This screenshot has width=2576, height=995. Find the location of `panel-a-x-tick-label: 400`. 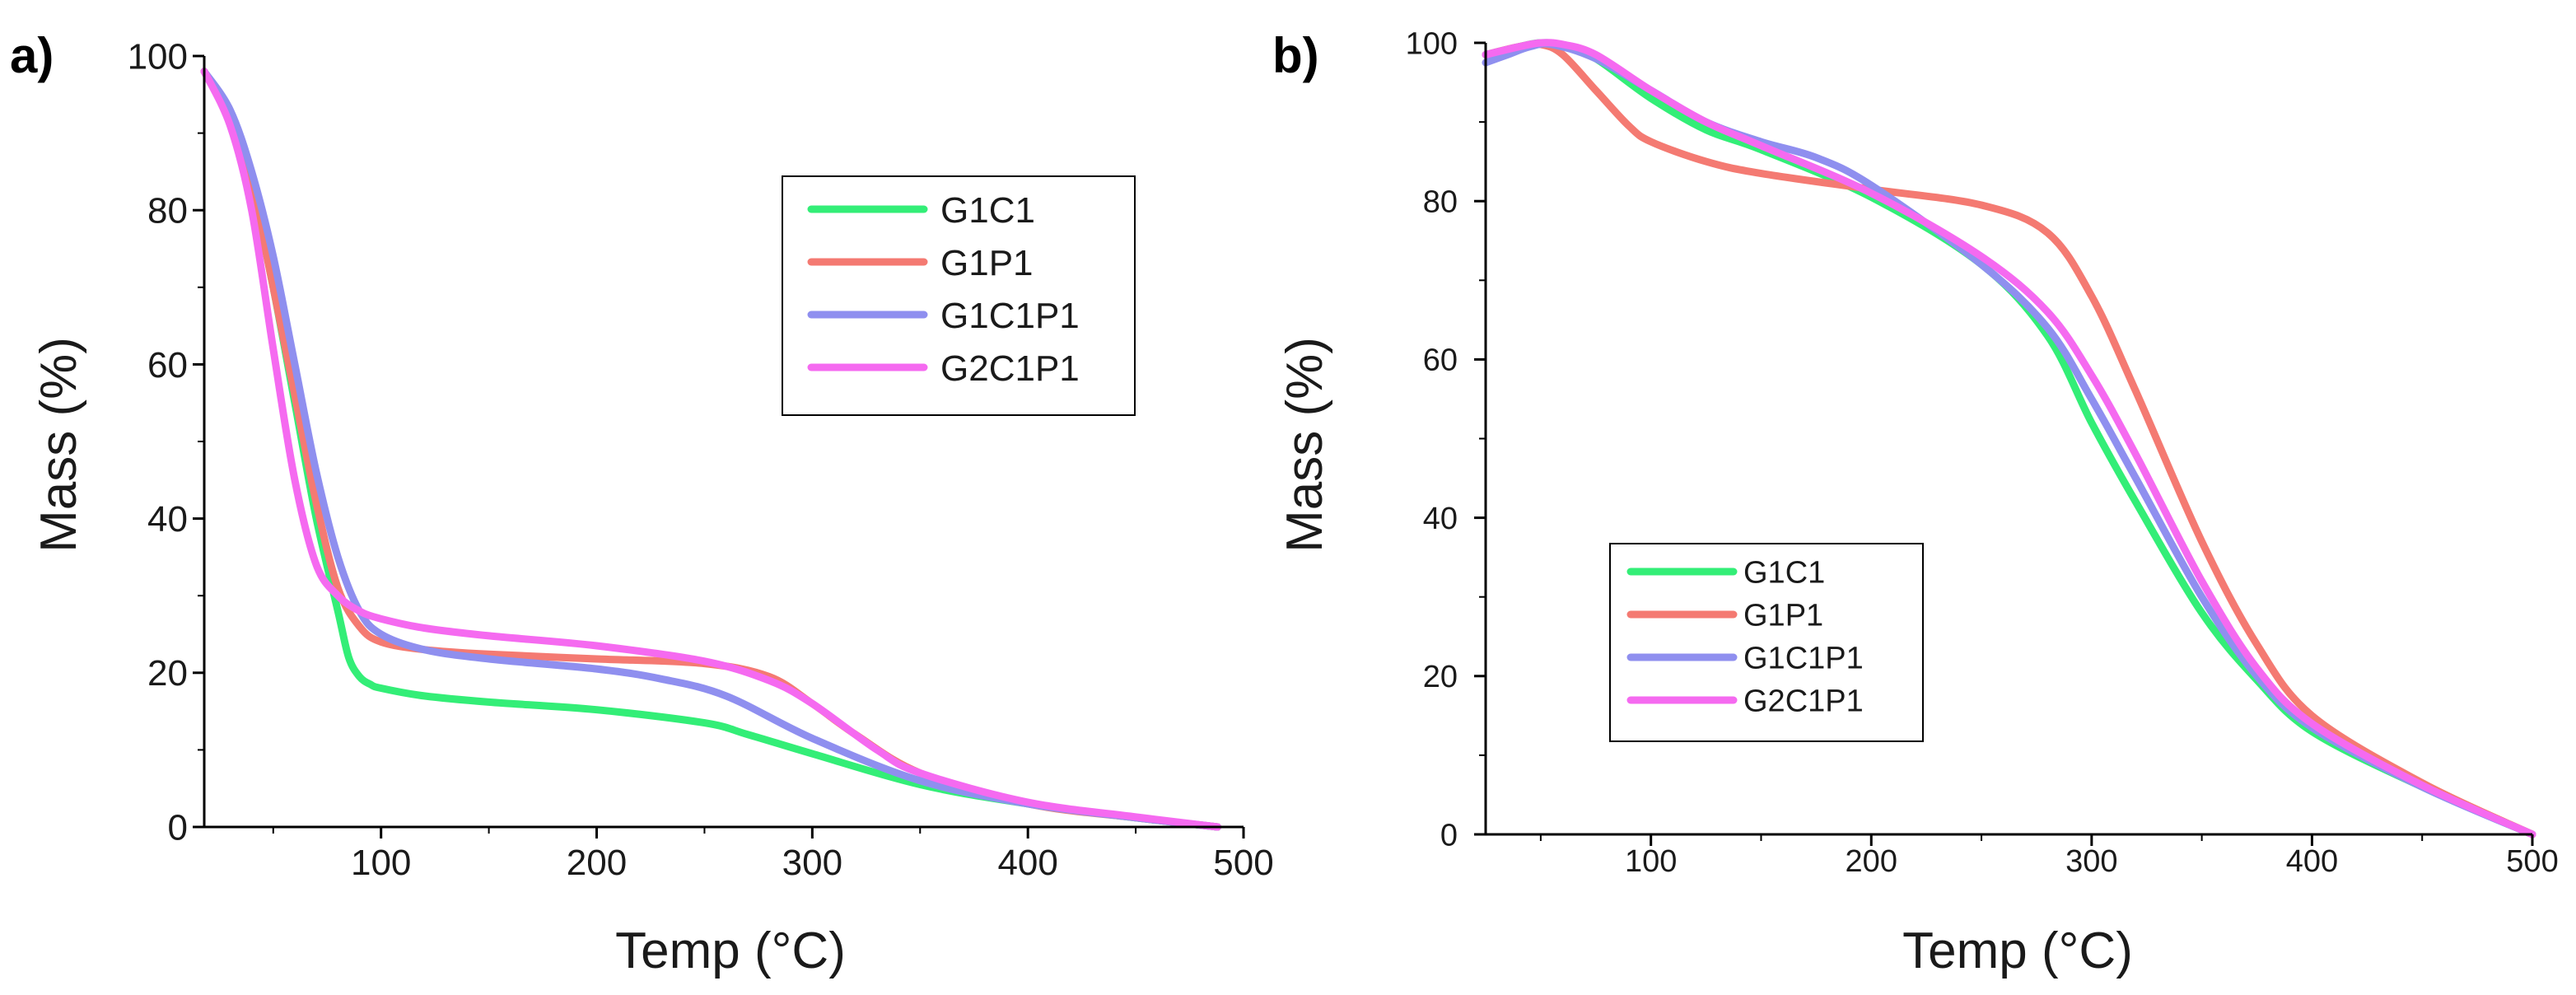

panel-a-x-tick-label: 400 is located at coordinates (1027, 863).